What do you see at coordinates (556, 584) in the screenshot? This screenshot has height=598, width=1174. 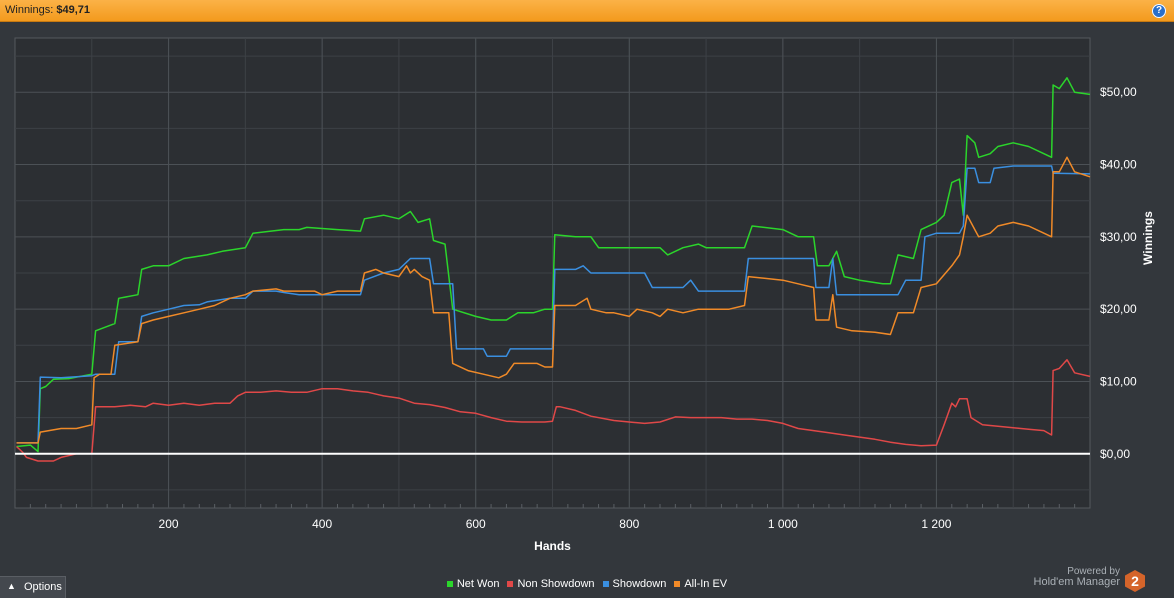 I see `legend-label: Non Showdown` at bounding box center [556, 584].